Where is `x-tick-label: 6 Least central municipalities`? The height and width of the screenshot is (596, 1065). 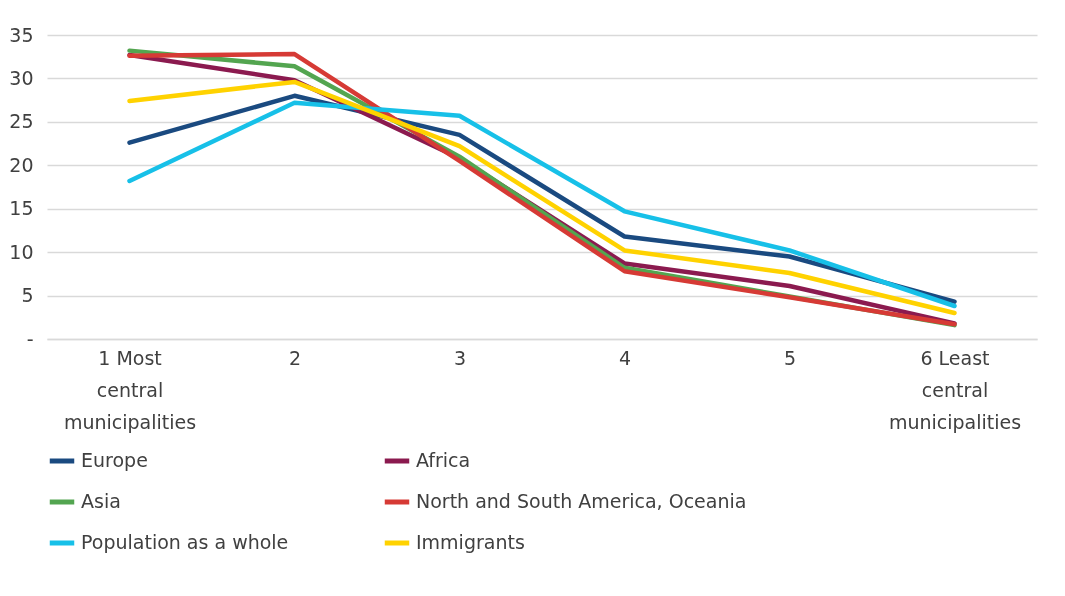 x-tick-label: 6 Least central municipalities is located at coordinates (955, 389).